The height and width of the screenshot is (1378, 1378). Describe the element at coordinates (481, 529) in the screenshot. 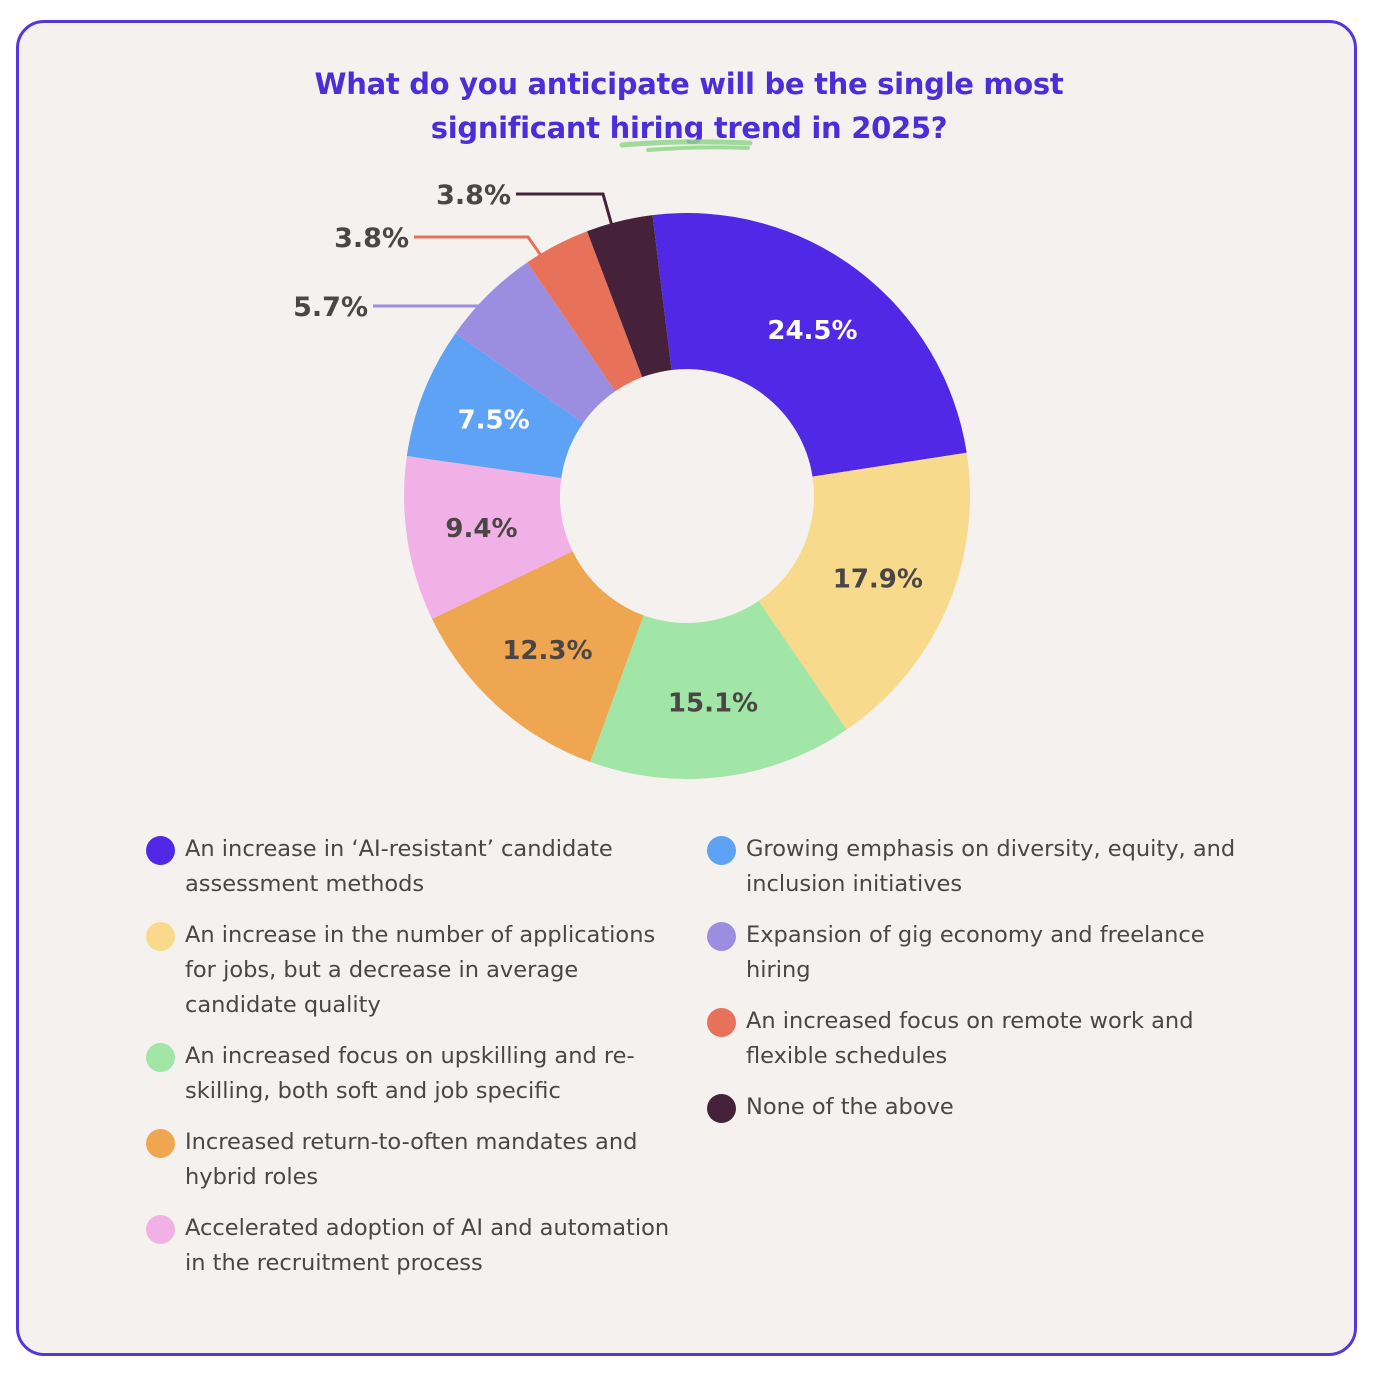

I see `slice-label: 9.4%` at that location.